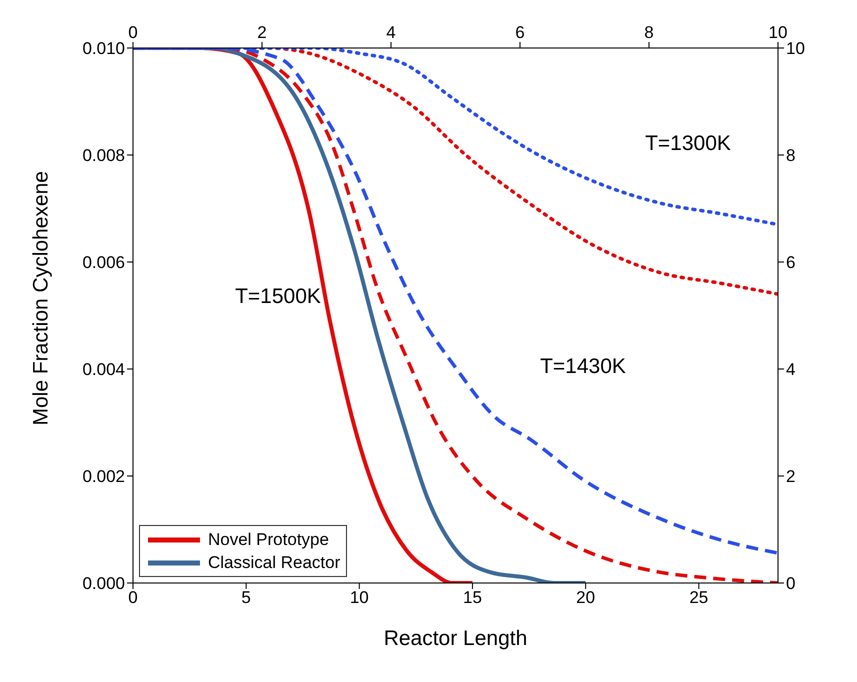 The width and height of the screenshot is (857, 682). I want to click on x2-tick-label: 8, so click(649, 32).